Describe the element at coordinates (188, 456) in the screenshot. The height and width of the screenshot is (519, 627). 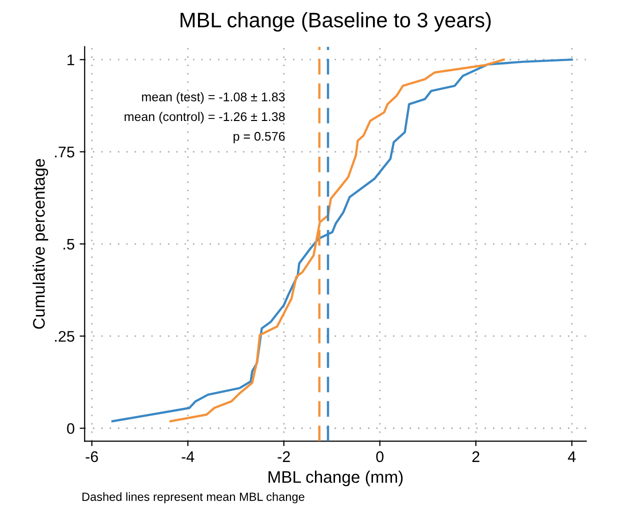
I see `x-tick-label: -4` at that location.